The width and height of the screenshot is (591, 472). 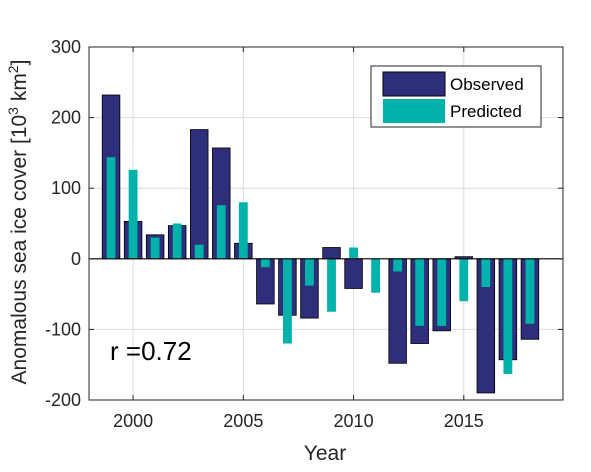 I want to click on legend-swatch-observed, so click(x=414, y=84).